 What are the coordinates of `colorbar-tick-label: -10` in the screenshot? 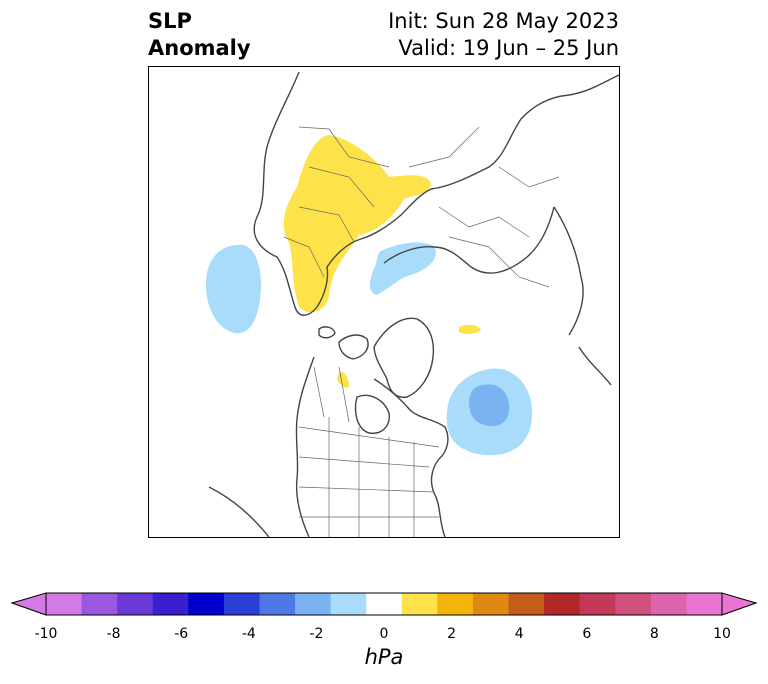 It's located at (46, 634).